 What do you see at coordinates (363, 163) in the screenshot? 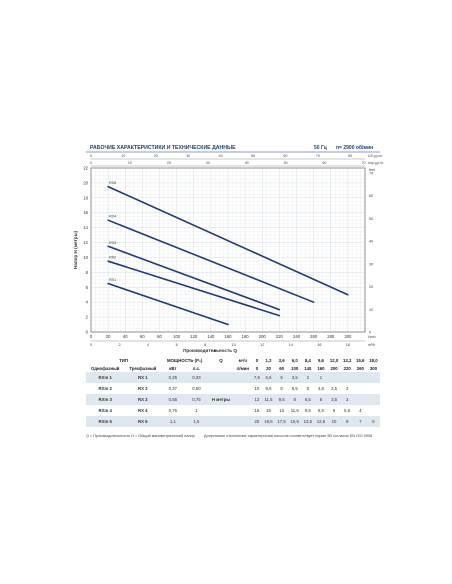
I see `impgpm-tick-label: 70` at bounding box center [363, 163].